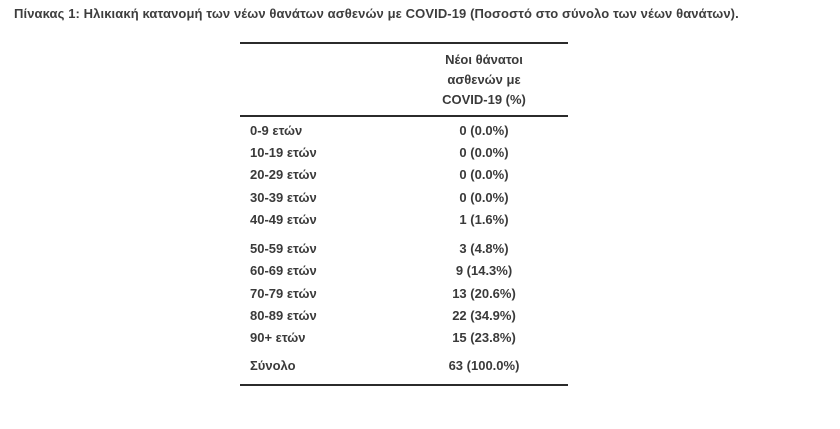  Describe the element at coordinates (404, 130) in the screenshot. I see `table-row: 0-9 ετών 0 (0.0%)` at that location.